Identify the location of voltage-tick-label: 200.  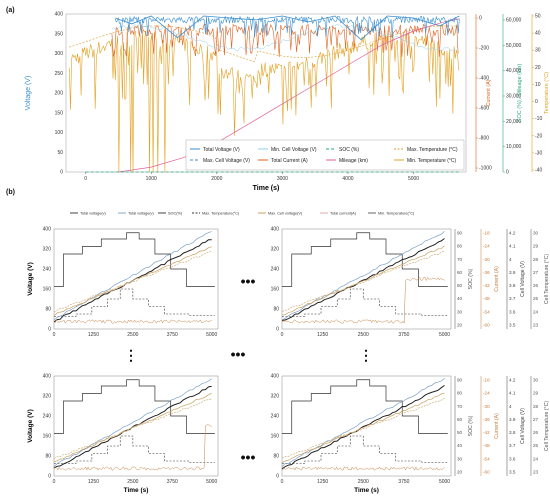
(59, 94).